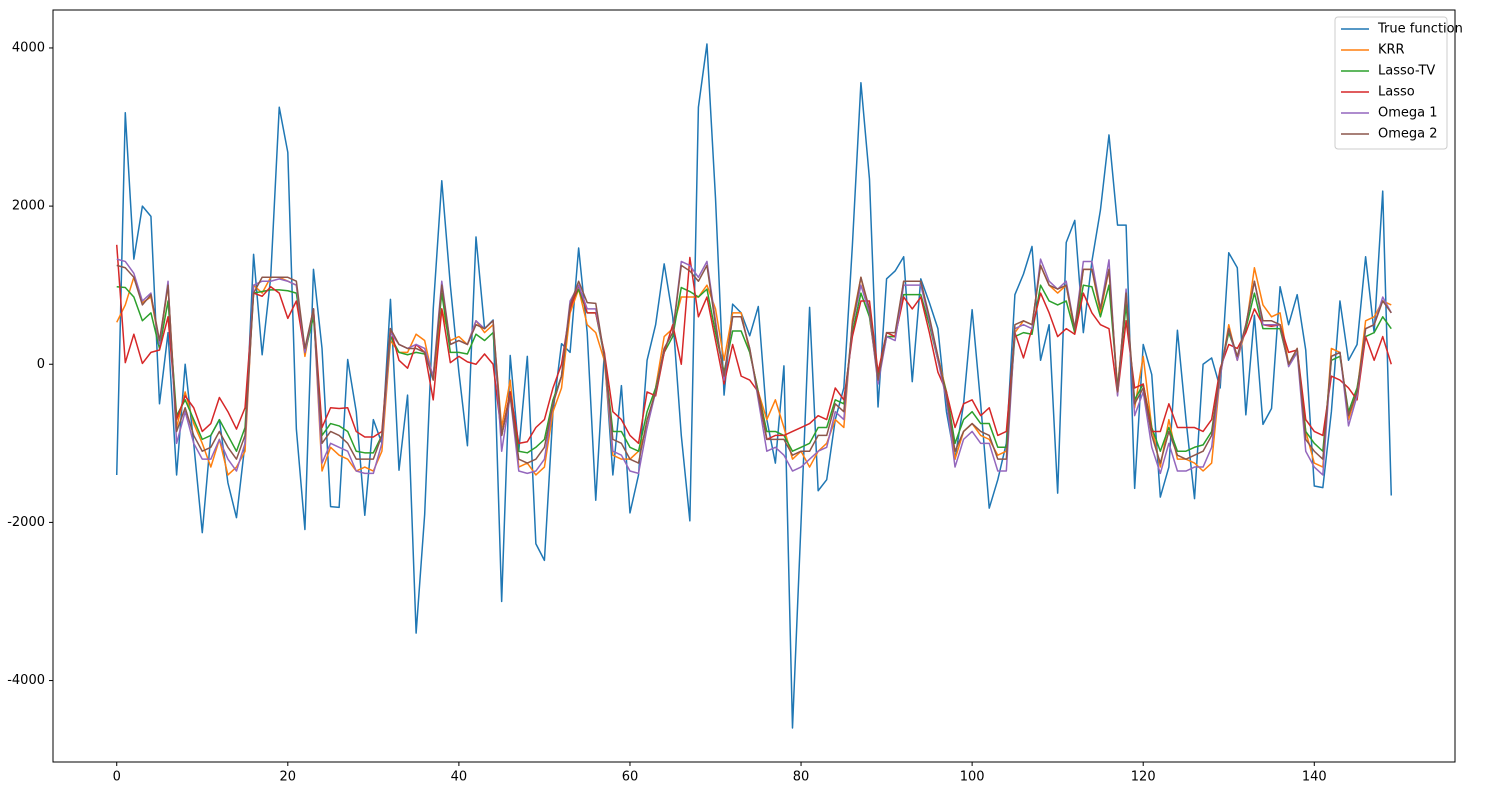 The image size is (1507, 797). What do you see at coordinates (801, 777) in the screenshot?
I see `x-tick-label: 80` at bounding box center [801, 777].